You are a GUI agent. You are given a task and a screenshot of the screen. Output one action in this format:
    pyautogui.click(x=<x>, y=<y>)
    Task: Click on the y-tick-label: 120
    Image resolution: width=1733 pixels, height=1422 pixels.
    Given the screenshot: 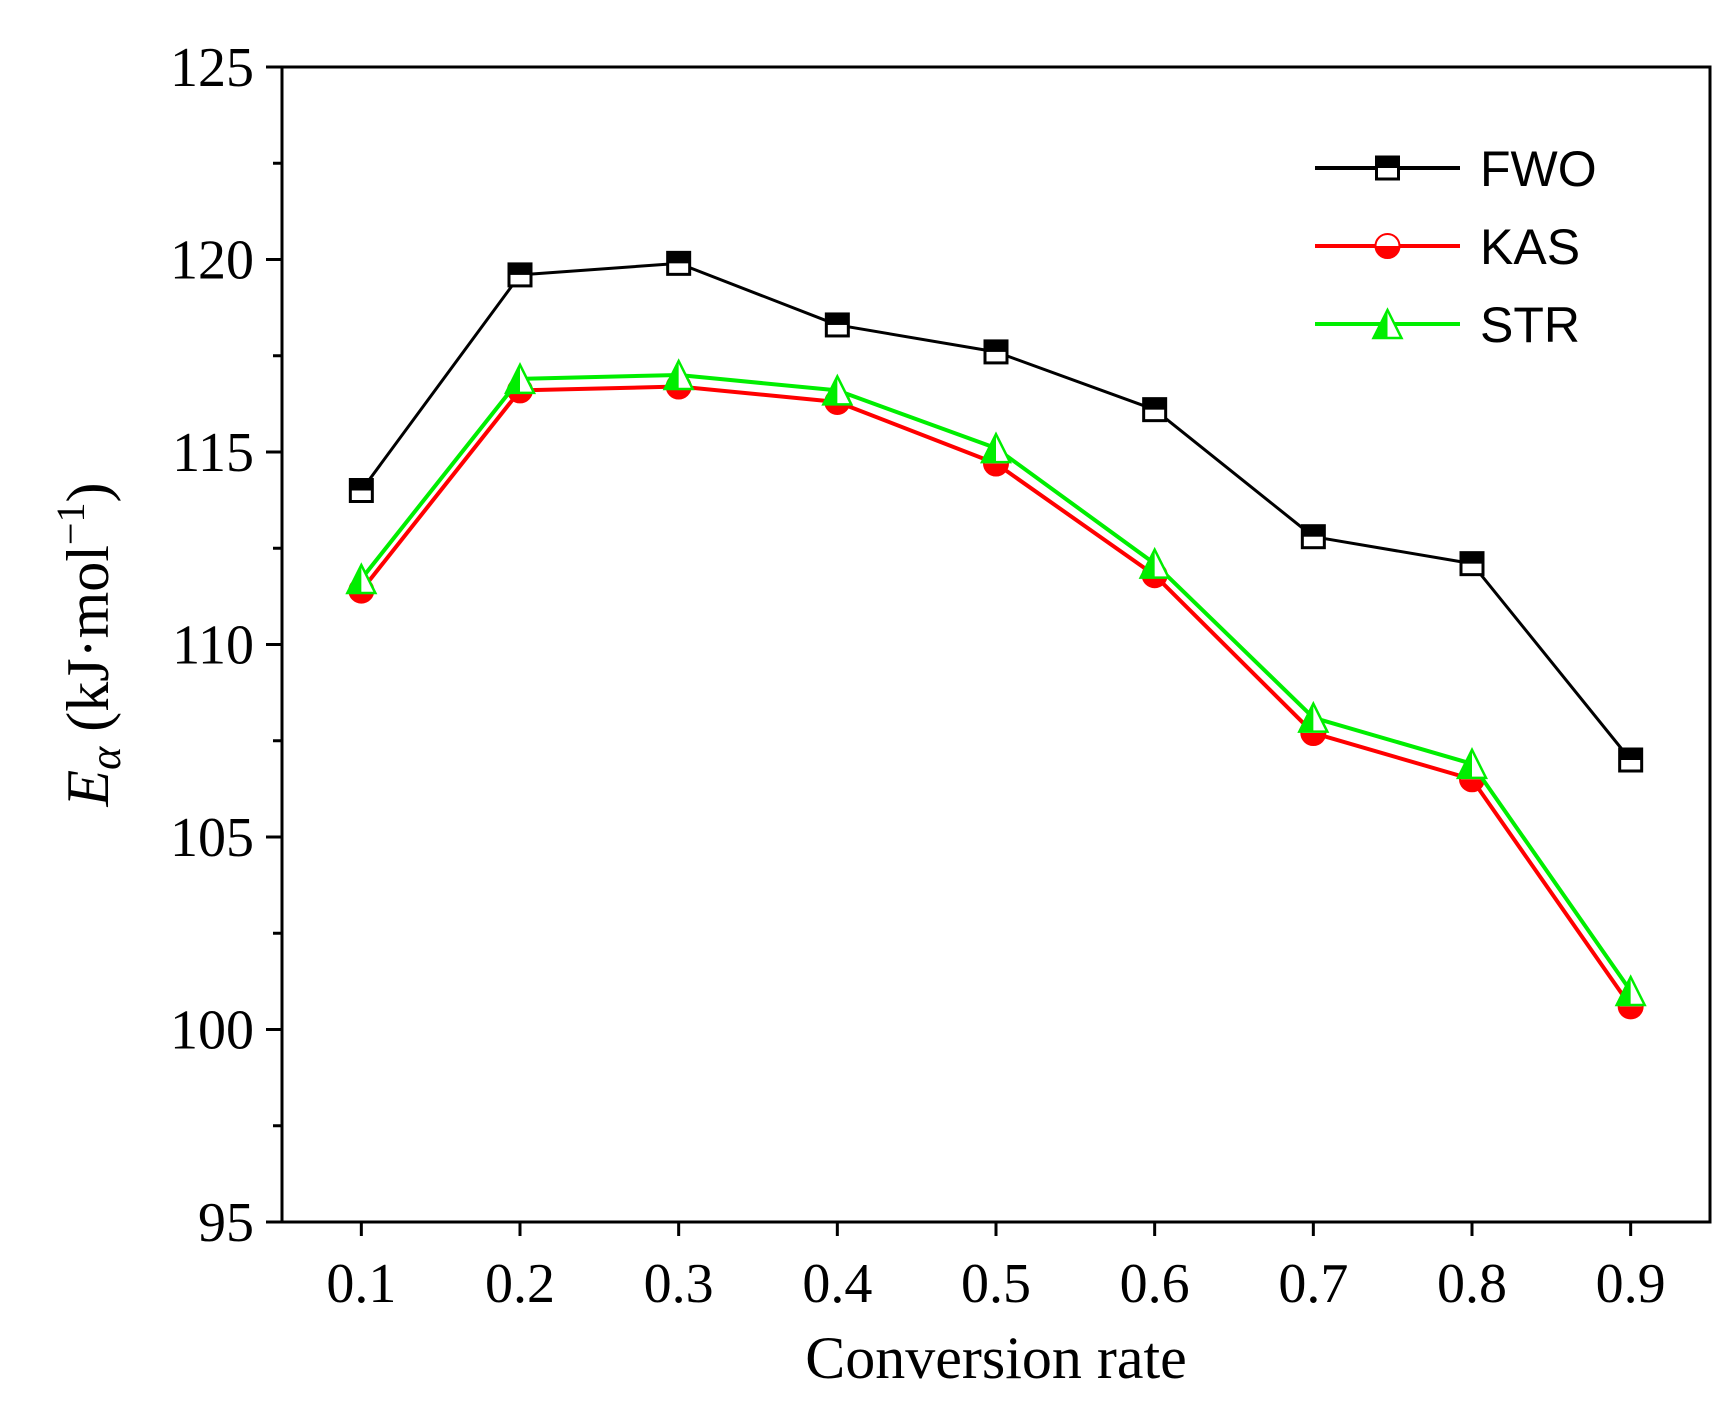 What is the action you would take?
    pyautogui.click(x=212, y=261)
    